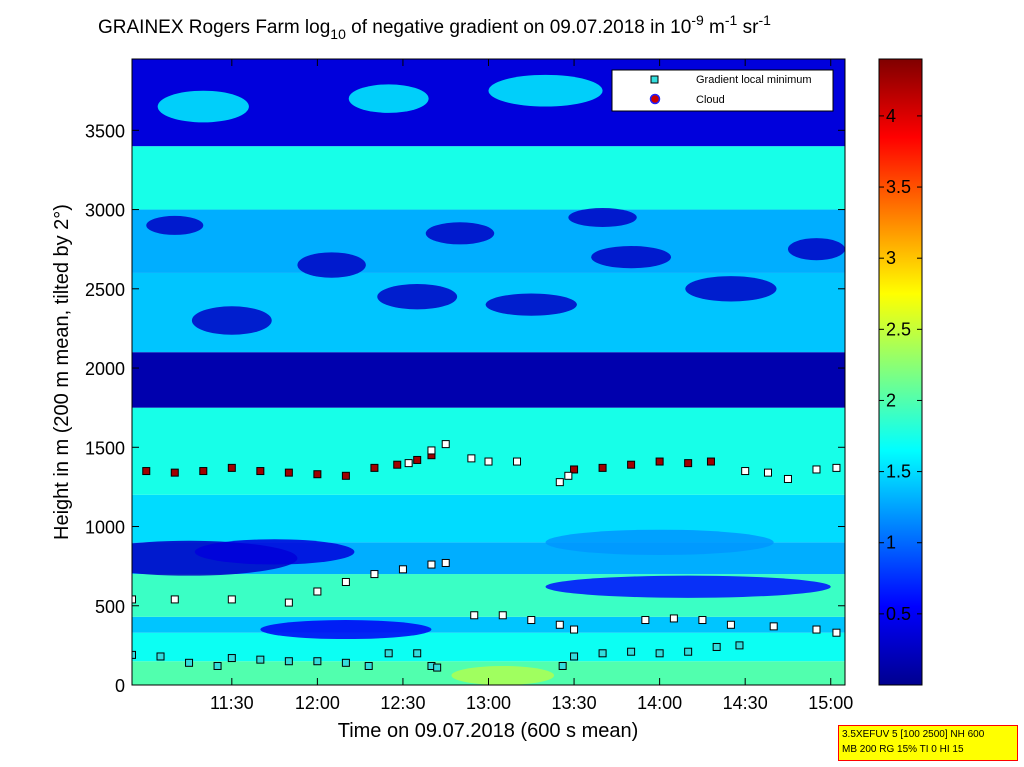 The width and height of the screenshot is (1024, 767). What do you see at coordinates (317, 703) in the screenshot?
I see `x-tick-label-1: 12:00` at bounding box center [317, 703].